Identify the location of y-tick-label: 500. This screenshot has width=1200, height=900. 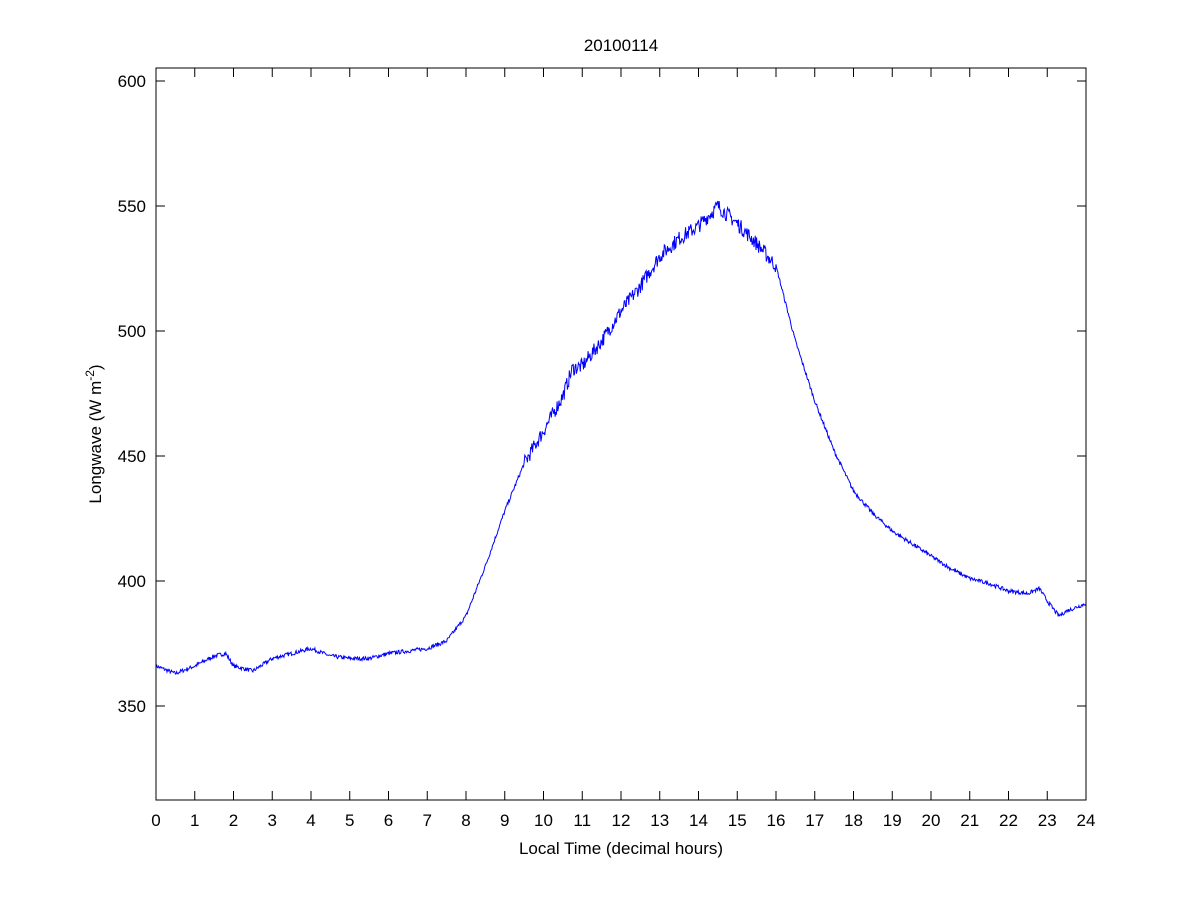
(132, 331).